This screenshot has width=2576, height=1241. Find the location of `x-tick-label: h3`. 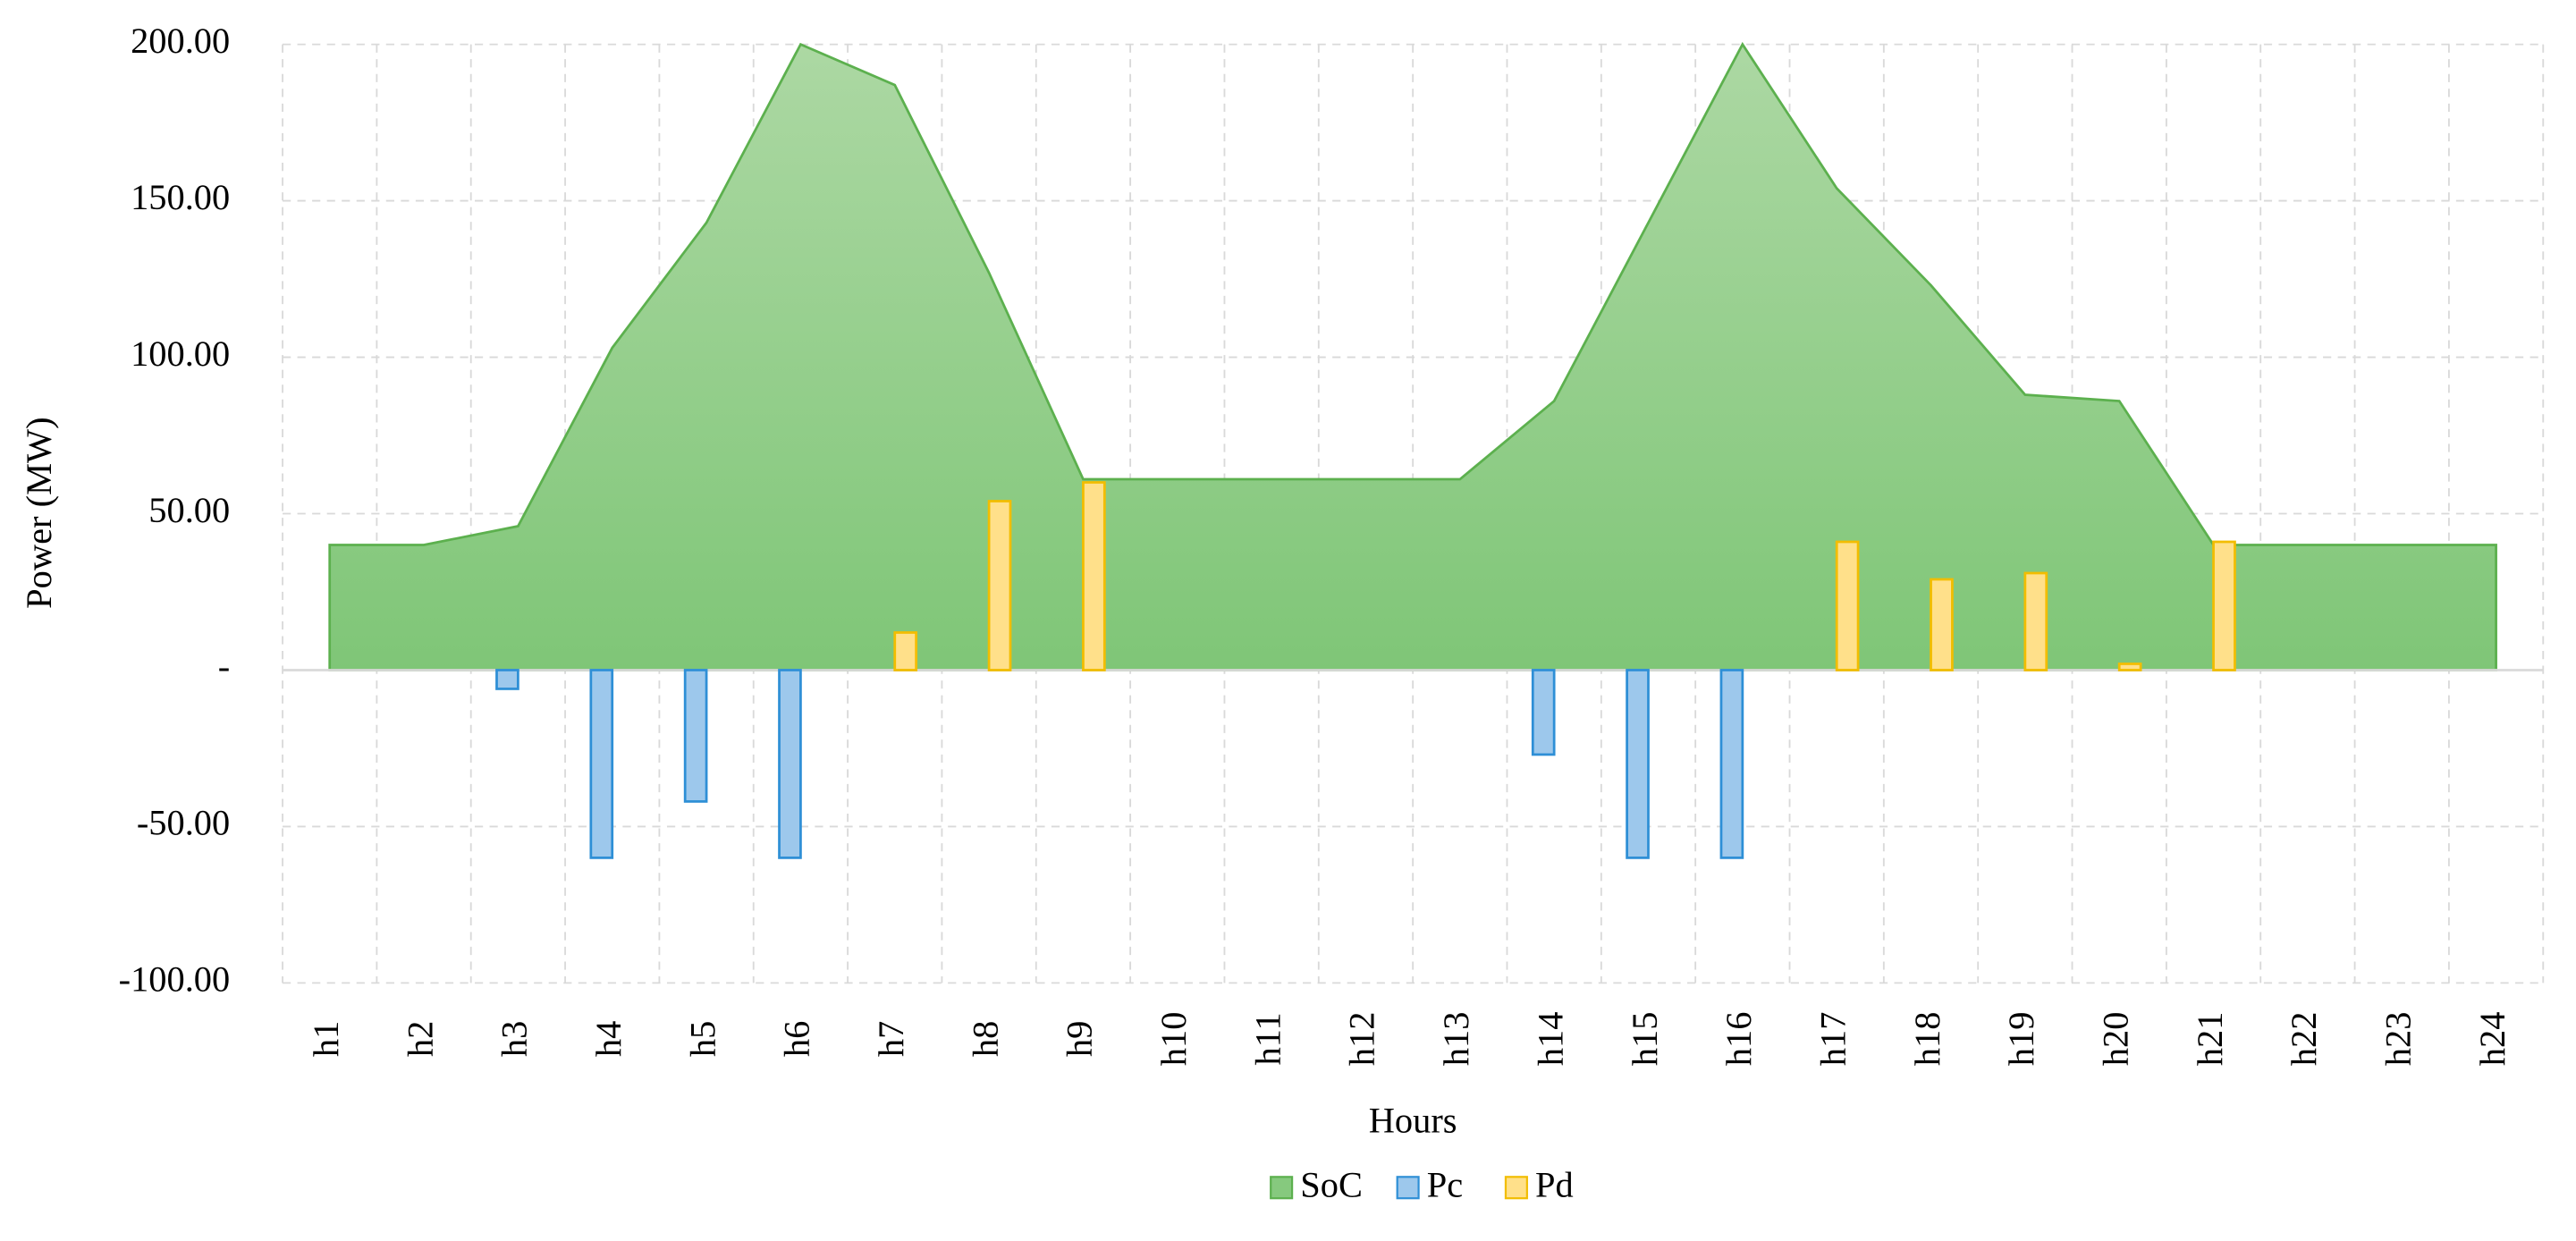

x-tick-label: h3 is located at coordinates (514, 1039).